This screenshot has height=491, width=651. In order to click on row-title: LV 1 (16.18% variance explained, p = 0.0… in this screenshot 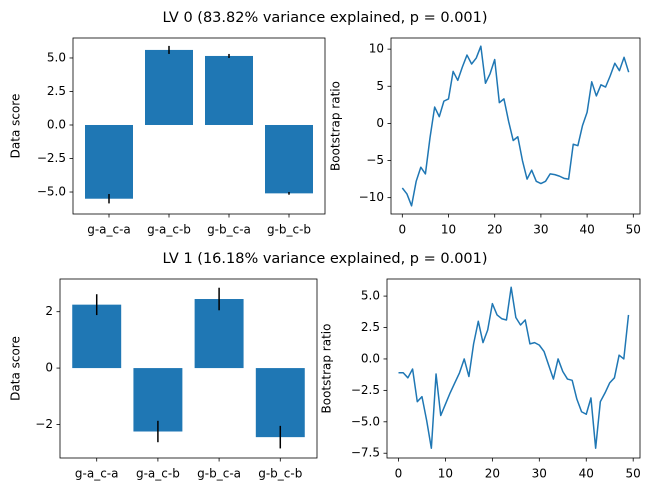, I will do `click(324, 259)`.